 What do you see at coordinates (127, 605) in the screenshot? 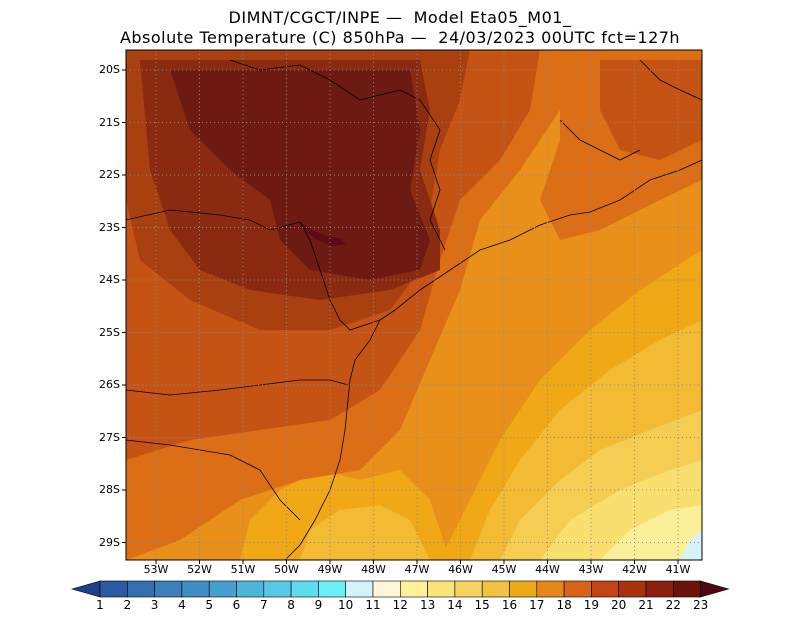
I see `colorbar-label: 2` at bounding box center [127, 605].